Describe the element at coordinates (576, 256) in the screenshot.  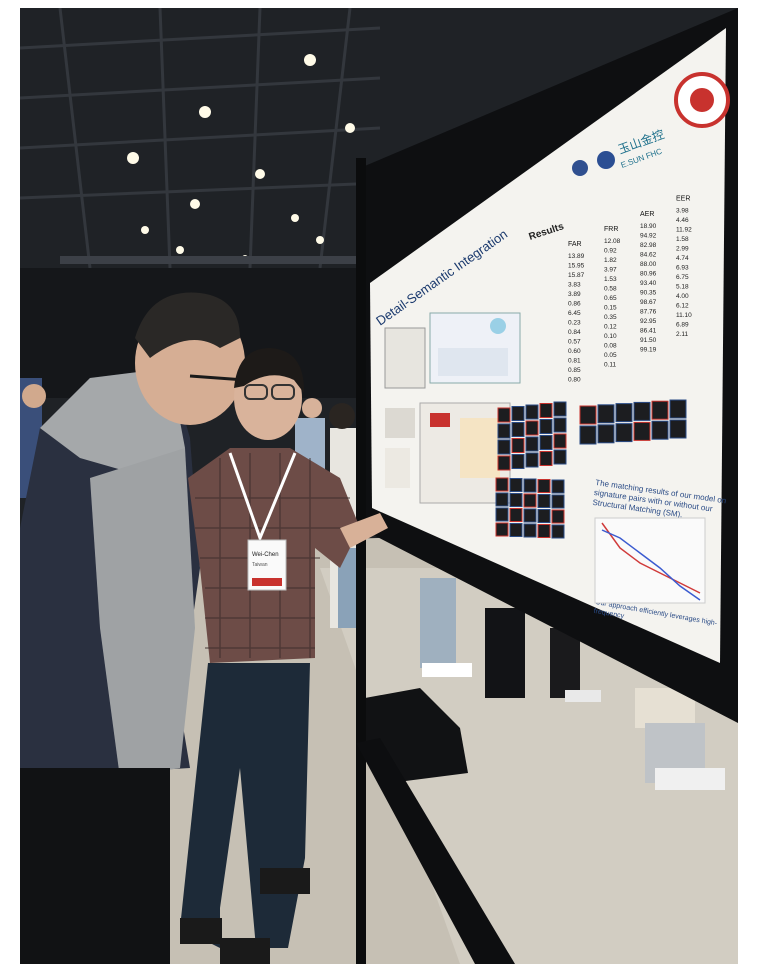
I see `table-cell: 13.89` at that location.